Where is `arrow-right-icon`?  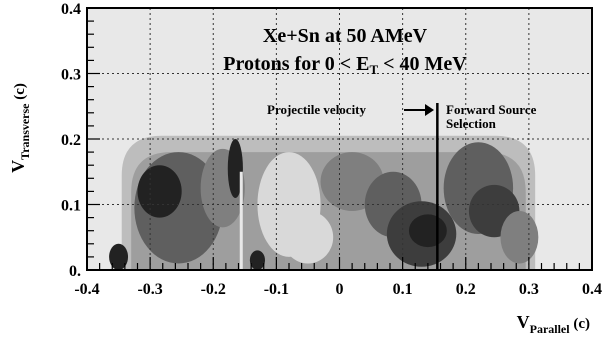 arrow-right-icon is located at coordinates (419, 110).